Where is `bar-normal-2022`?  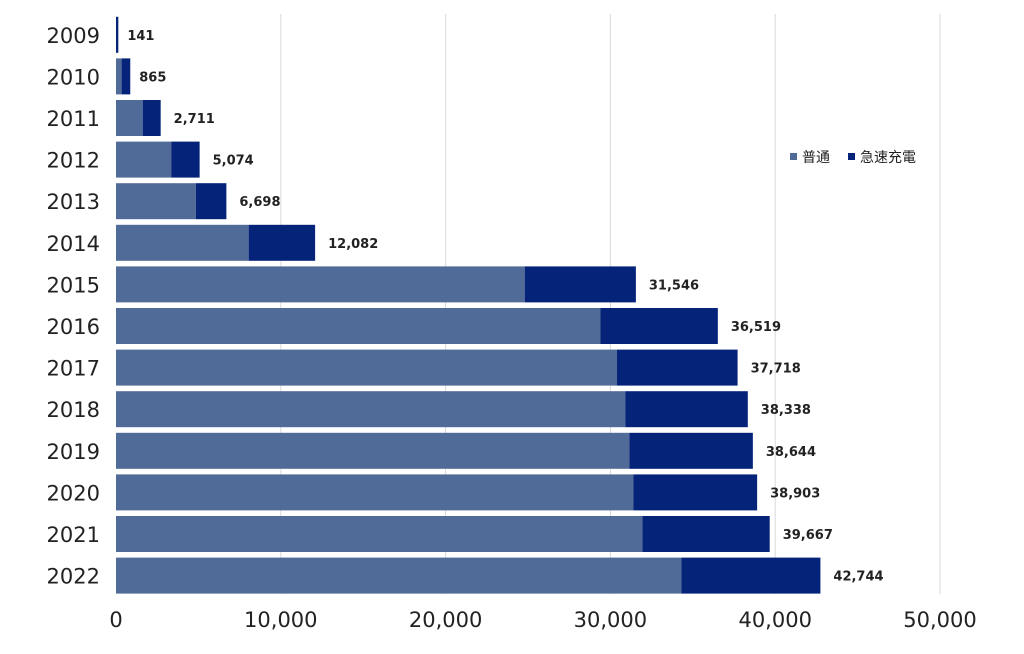
bar-normal-2022 is located at coordinates (399, 575).